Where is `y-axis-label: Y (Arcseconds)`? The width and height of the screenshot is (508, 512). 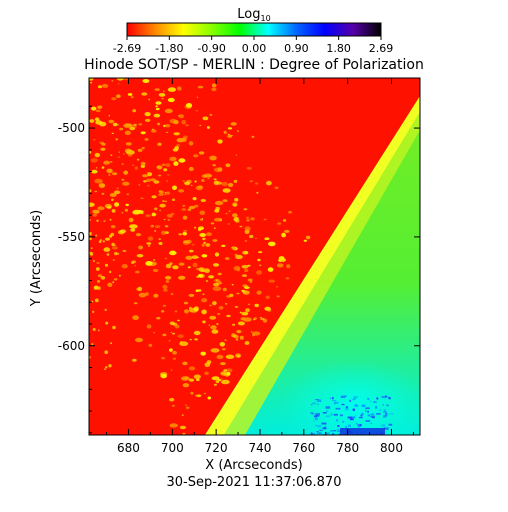
y-axis-label: Y (Arcseconds) is located at coordinates (36, 258).